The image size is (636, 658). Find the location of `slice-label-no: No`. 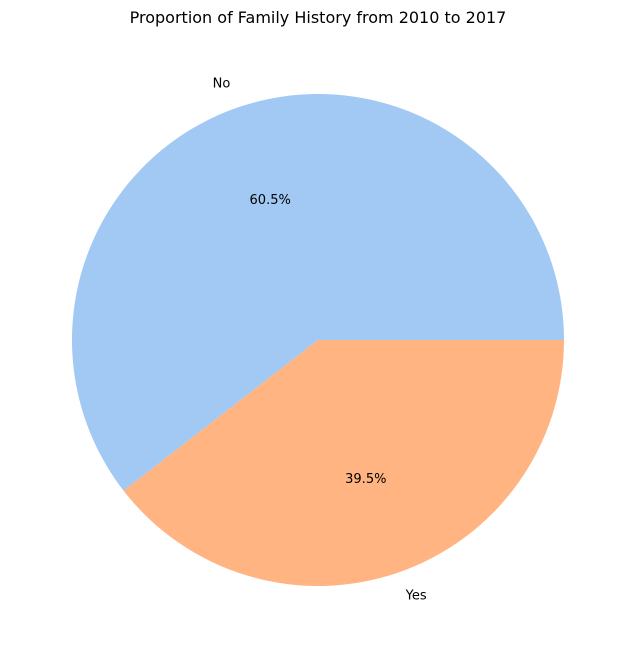

slice-label-no: No is located at coordinates (222, 83).